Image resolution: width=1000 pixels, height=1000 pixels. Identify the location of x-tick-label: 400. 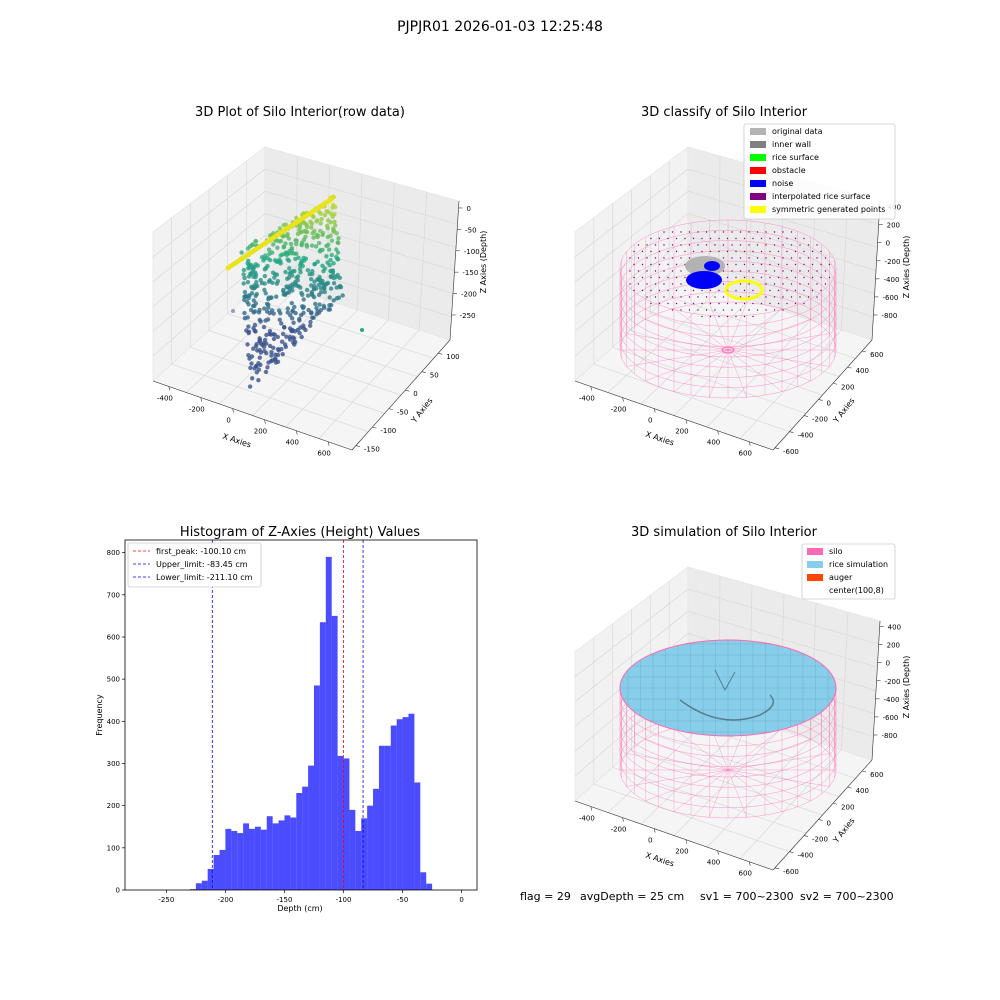
(292, 443).